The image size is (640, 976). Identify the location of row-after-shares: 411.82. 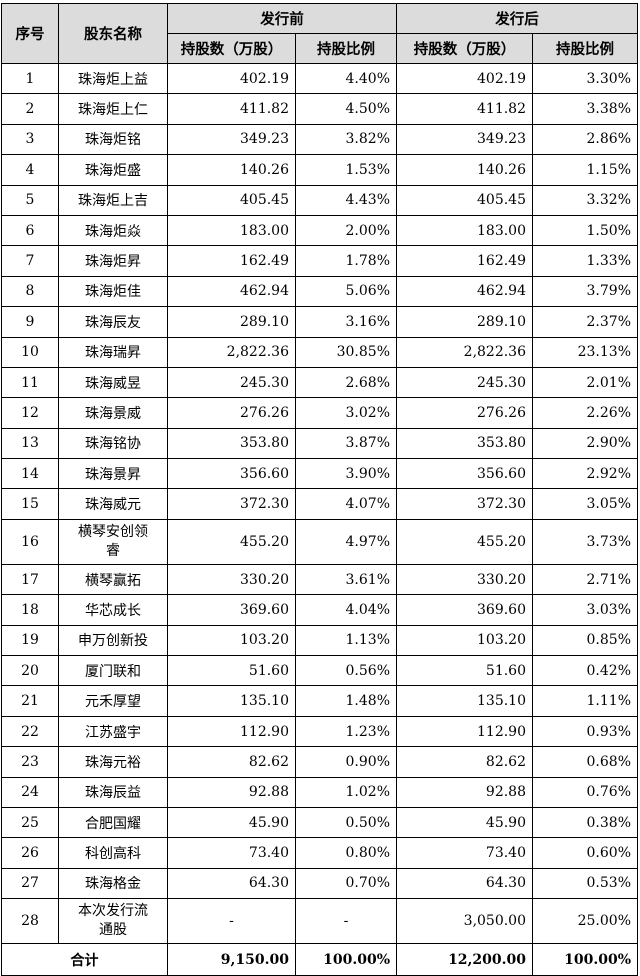
(464, 109).